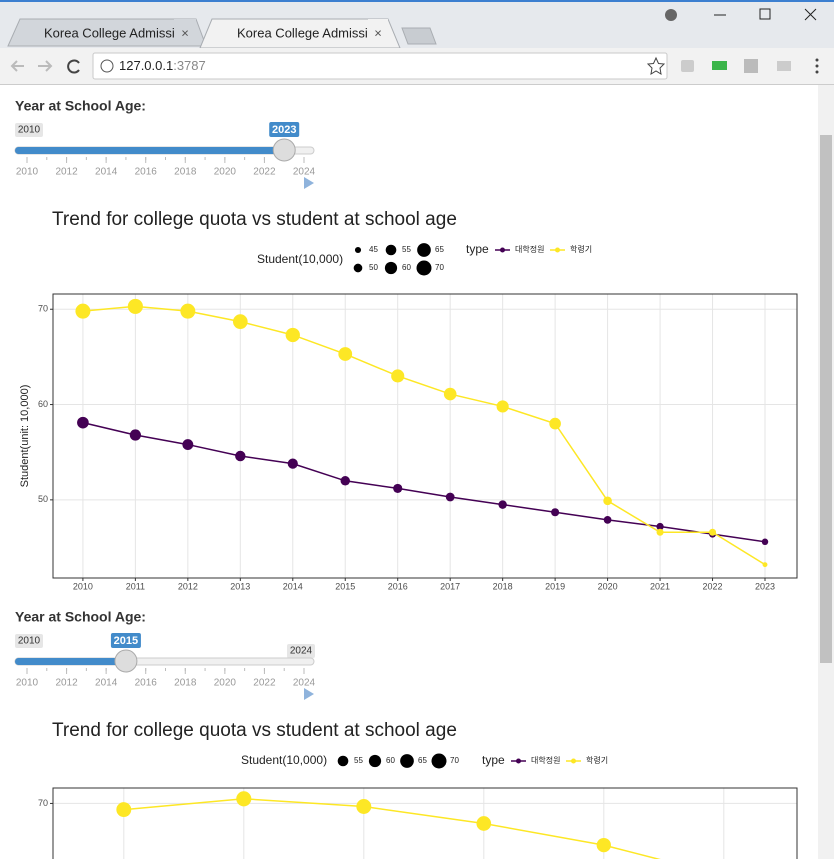 The height and width of the screenshot is (859, 834). What do you see at coordinates (503, 586) in the screenshot?
I see `x-tick-label: 2018` at bounding box center [503, 586].